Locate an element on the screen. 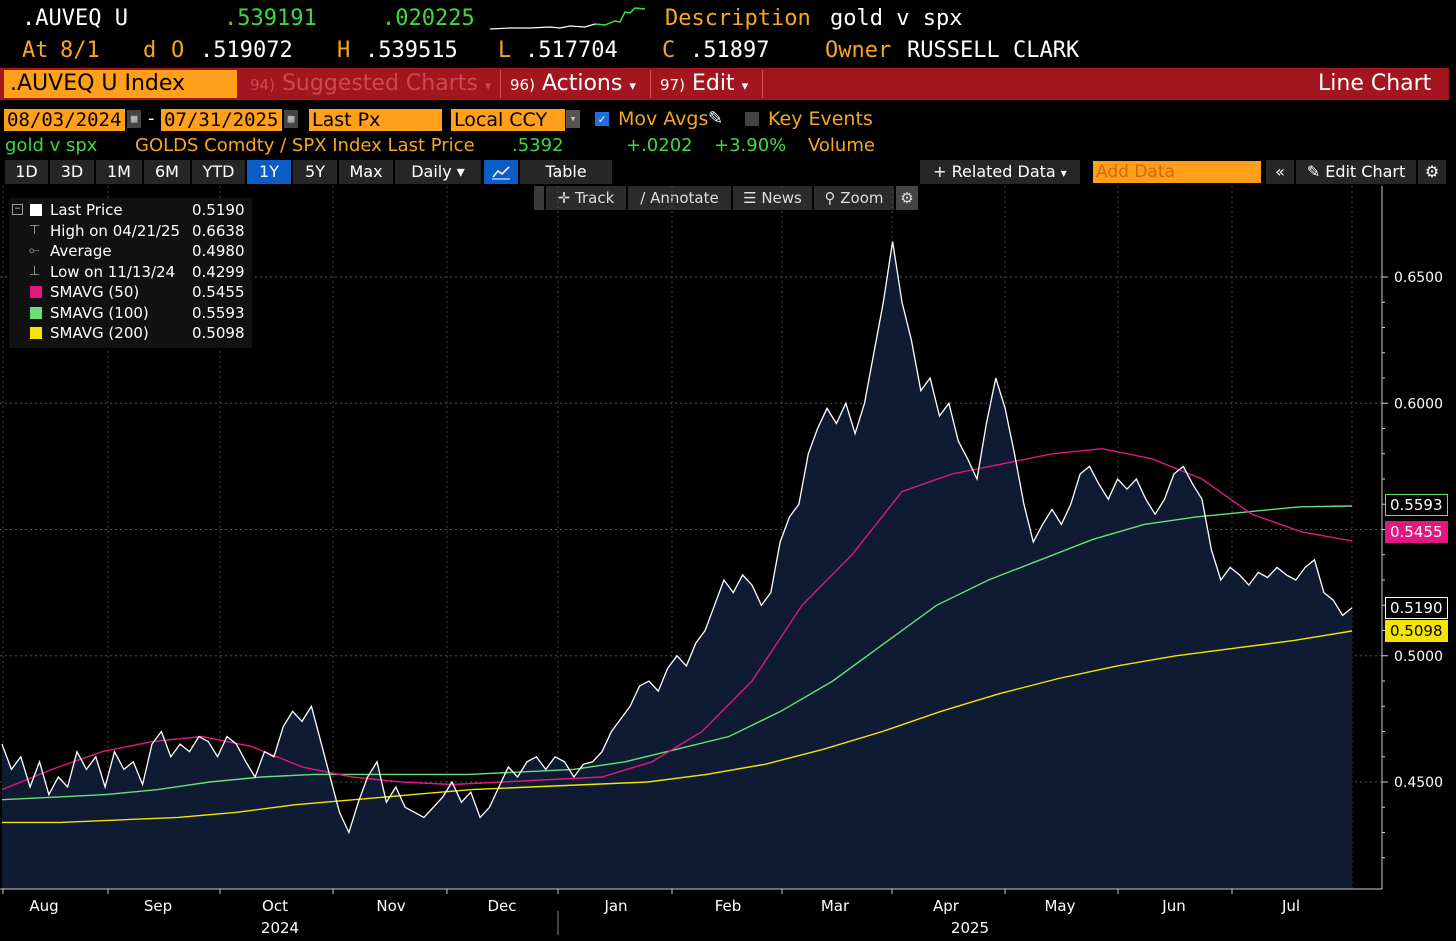 The height and width of the screenshot is (941, 1456). year-label: 2025 is located at coordinates (970, 928).